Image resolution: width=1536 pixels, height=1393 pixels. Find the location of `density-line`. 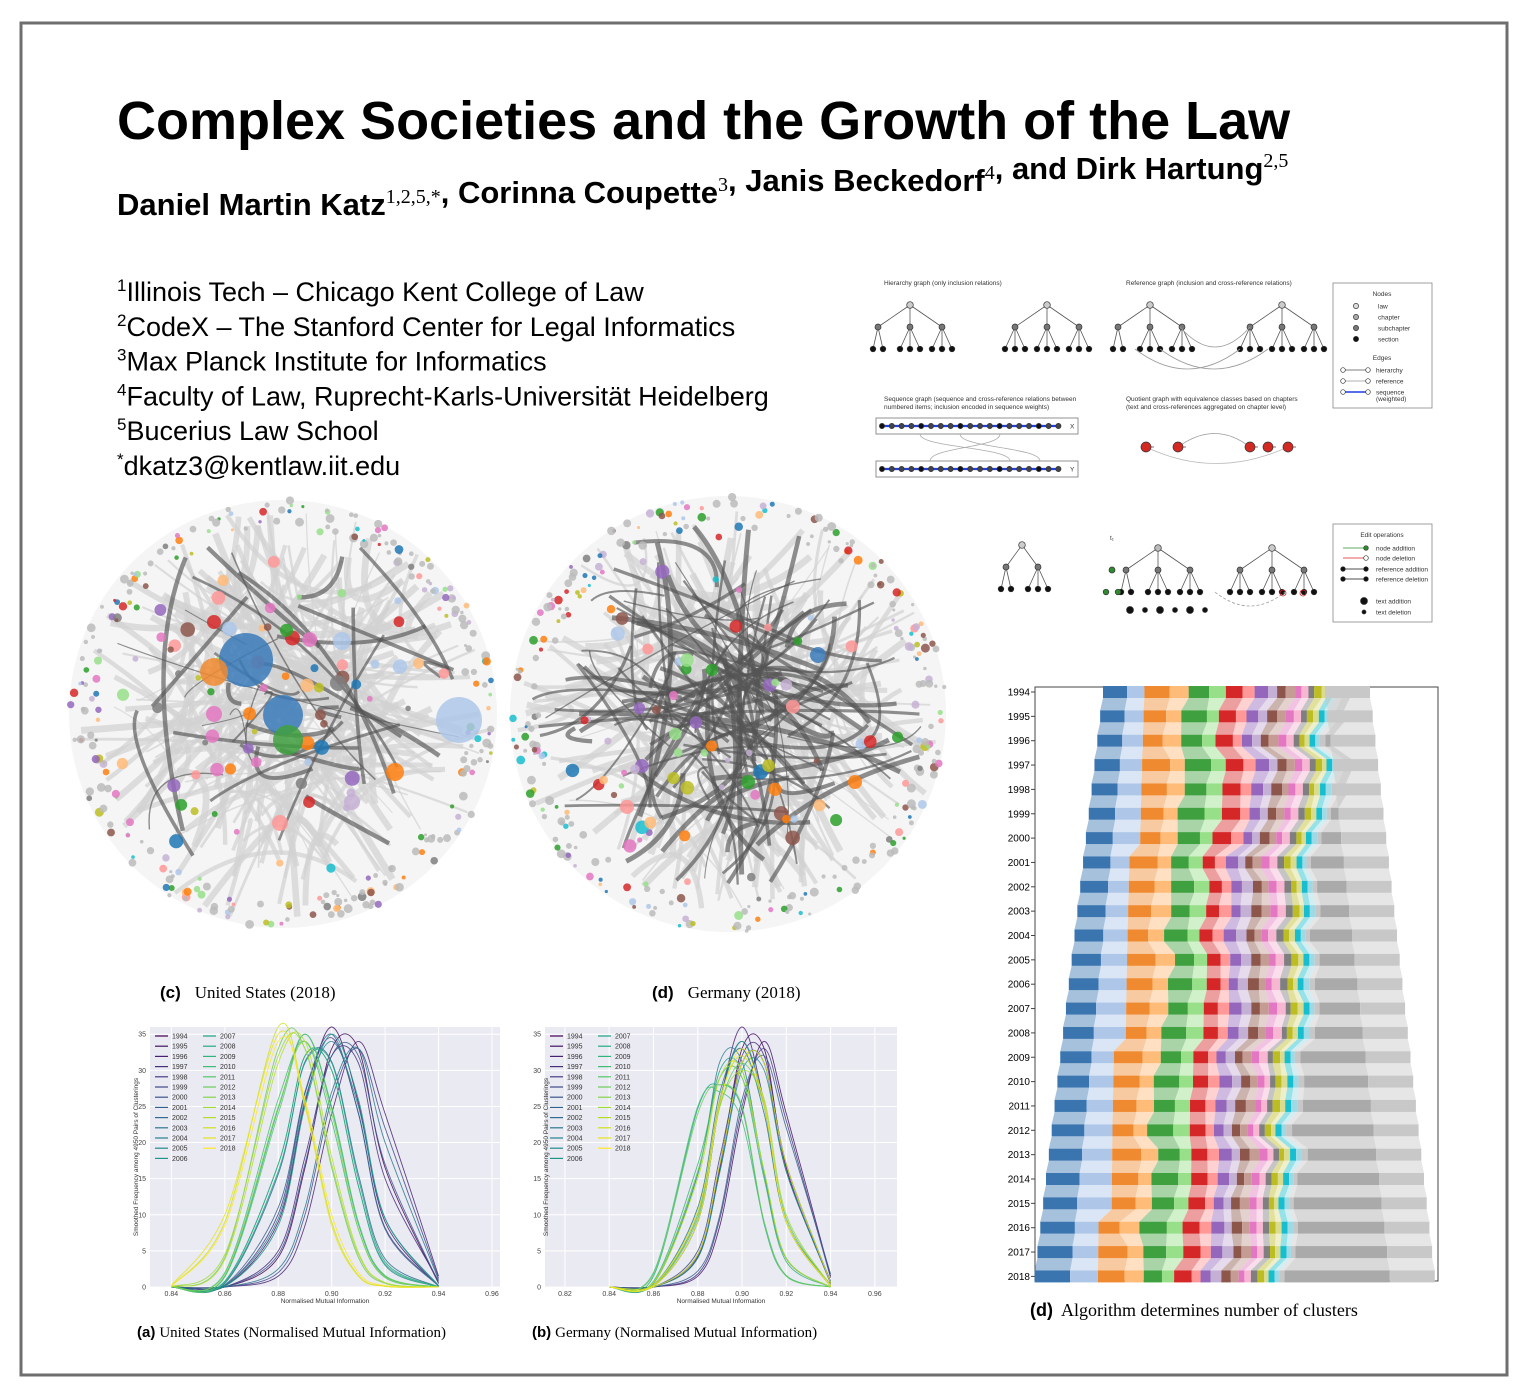

density-line is located at coordinates (720, 1170).